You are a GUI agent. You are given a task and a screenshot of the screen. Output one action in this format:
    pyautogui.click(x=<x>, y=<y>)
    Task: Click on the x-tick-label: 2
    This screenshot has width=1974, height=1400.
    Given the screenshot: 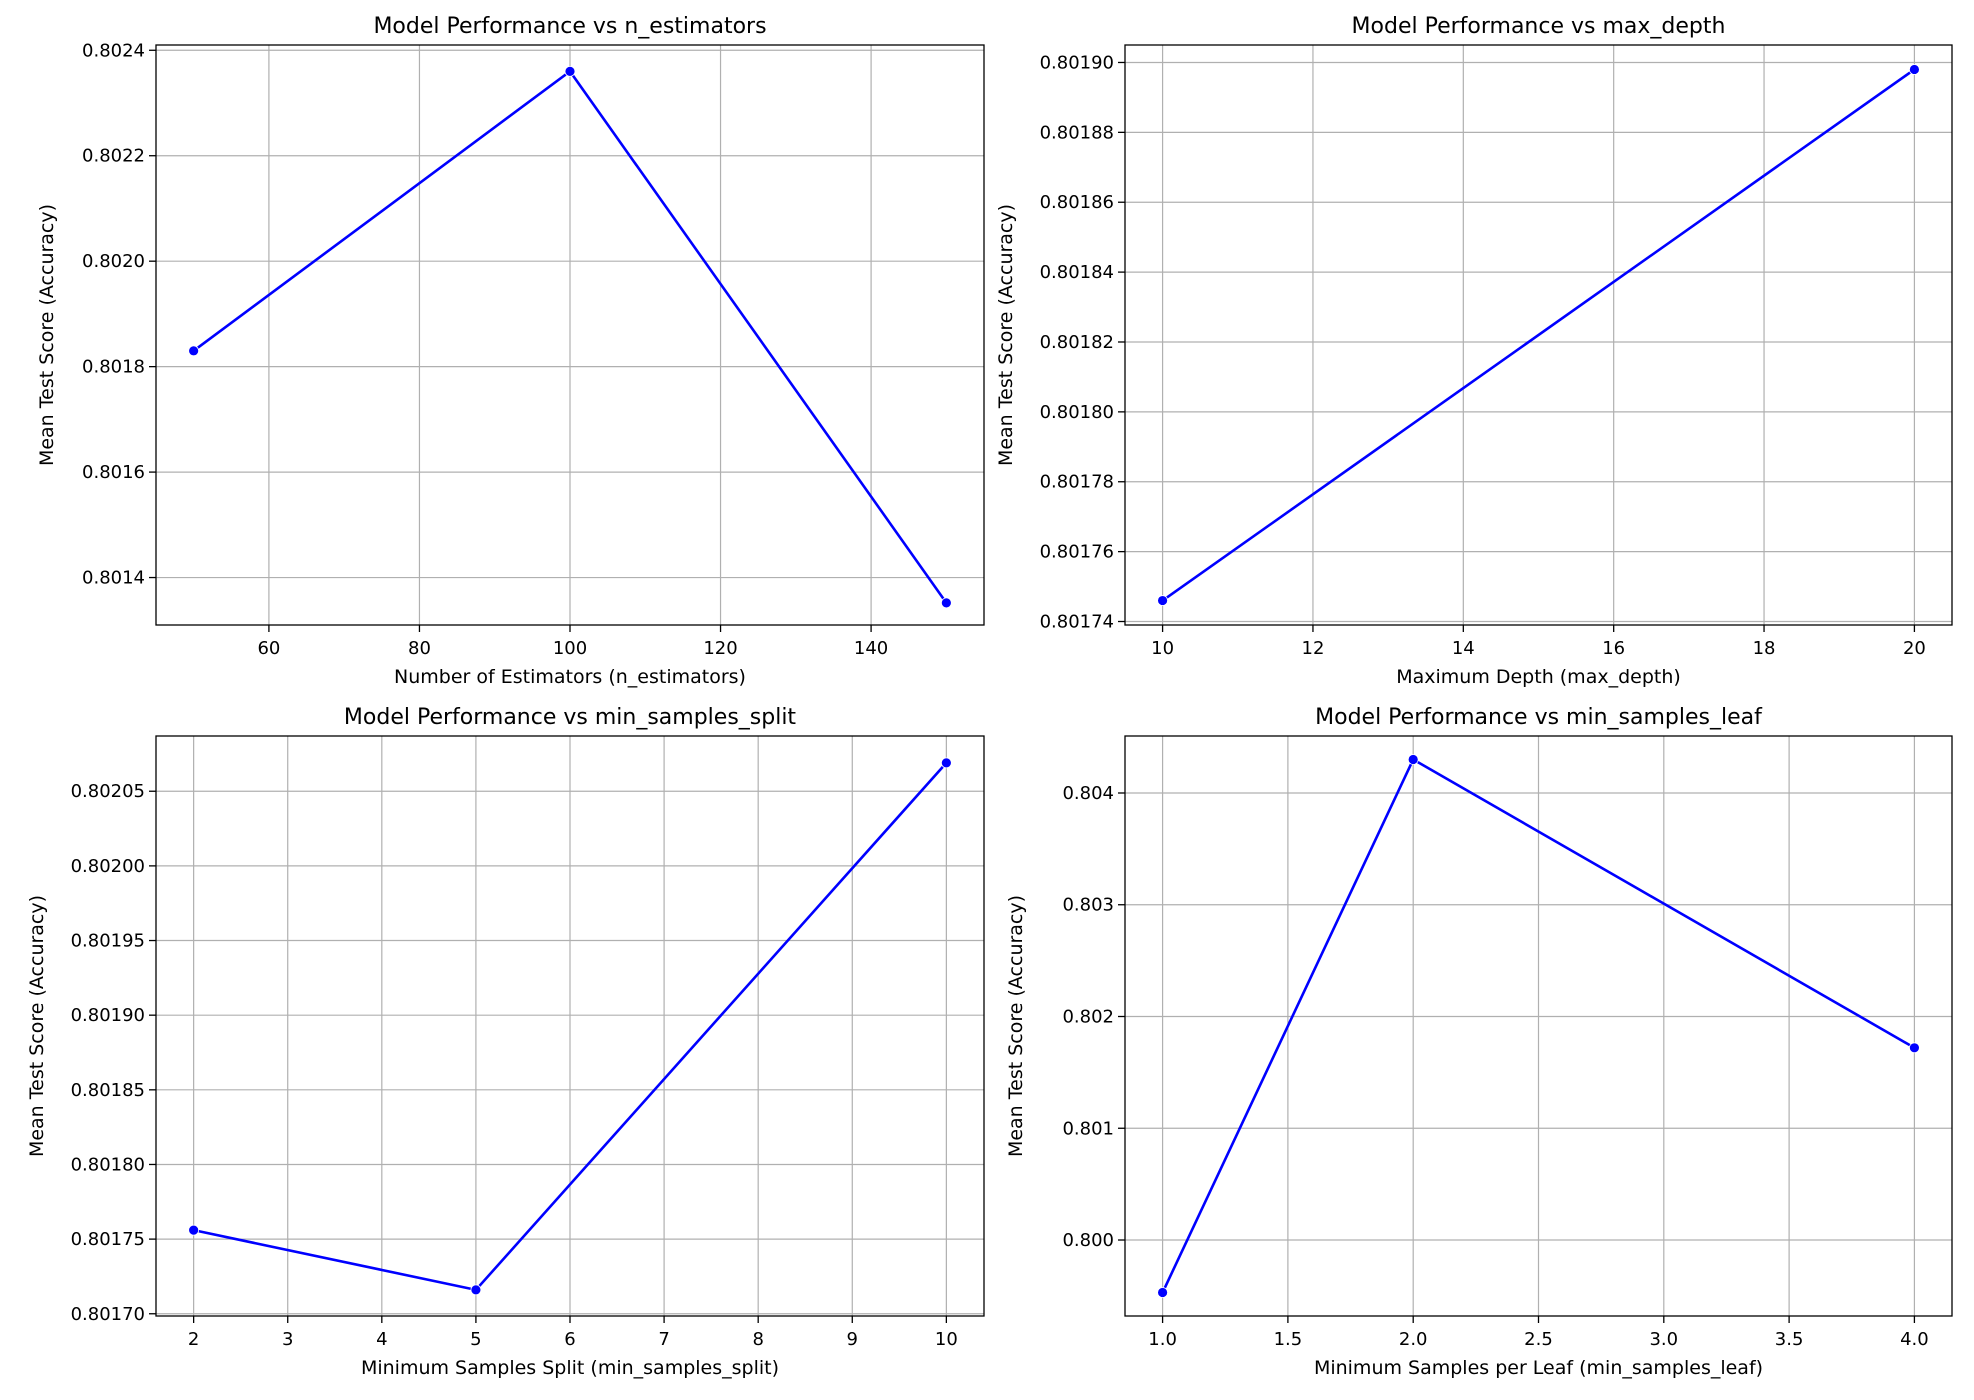 What is the action you would take?
    pyautogui.click(x=193, y=1339)
    